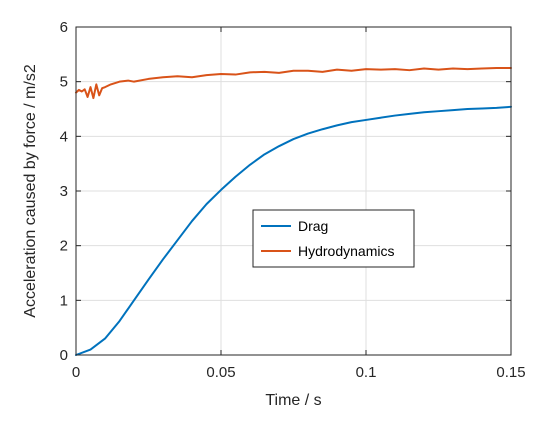  What do you see at coordinates (64, 82) in the screenshot?
I see `y-tick-label: 5` at bounding box center [64, 82].